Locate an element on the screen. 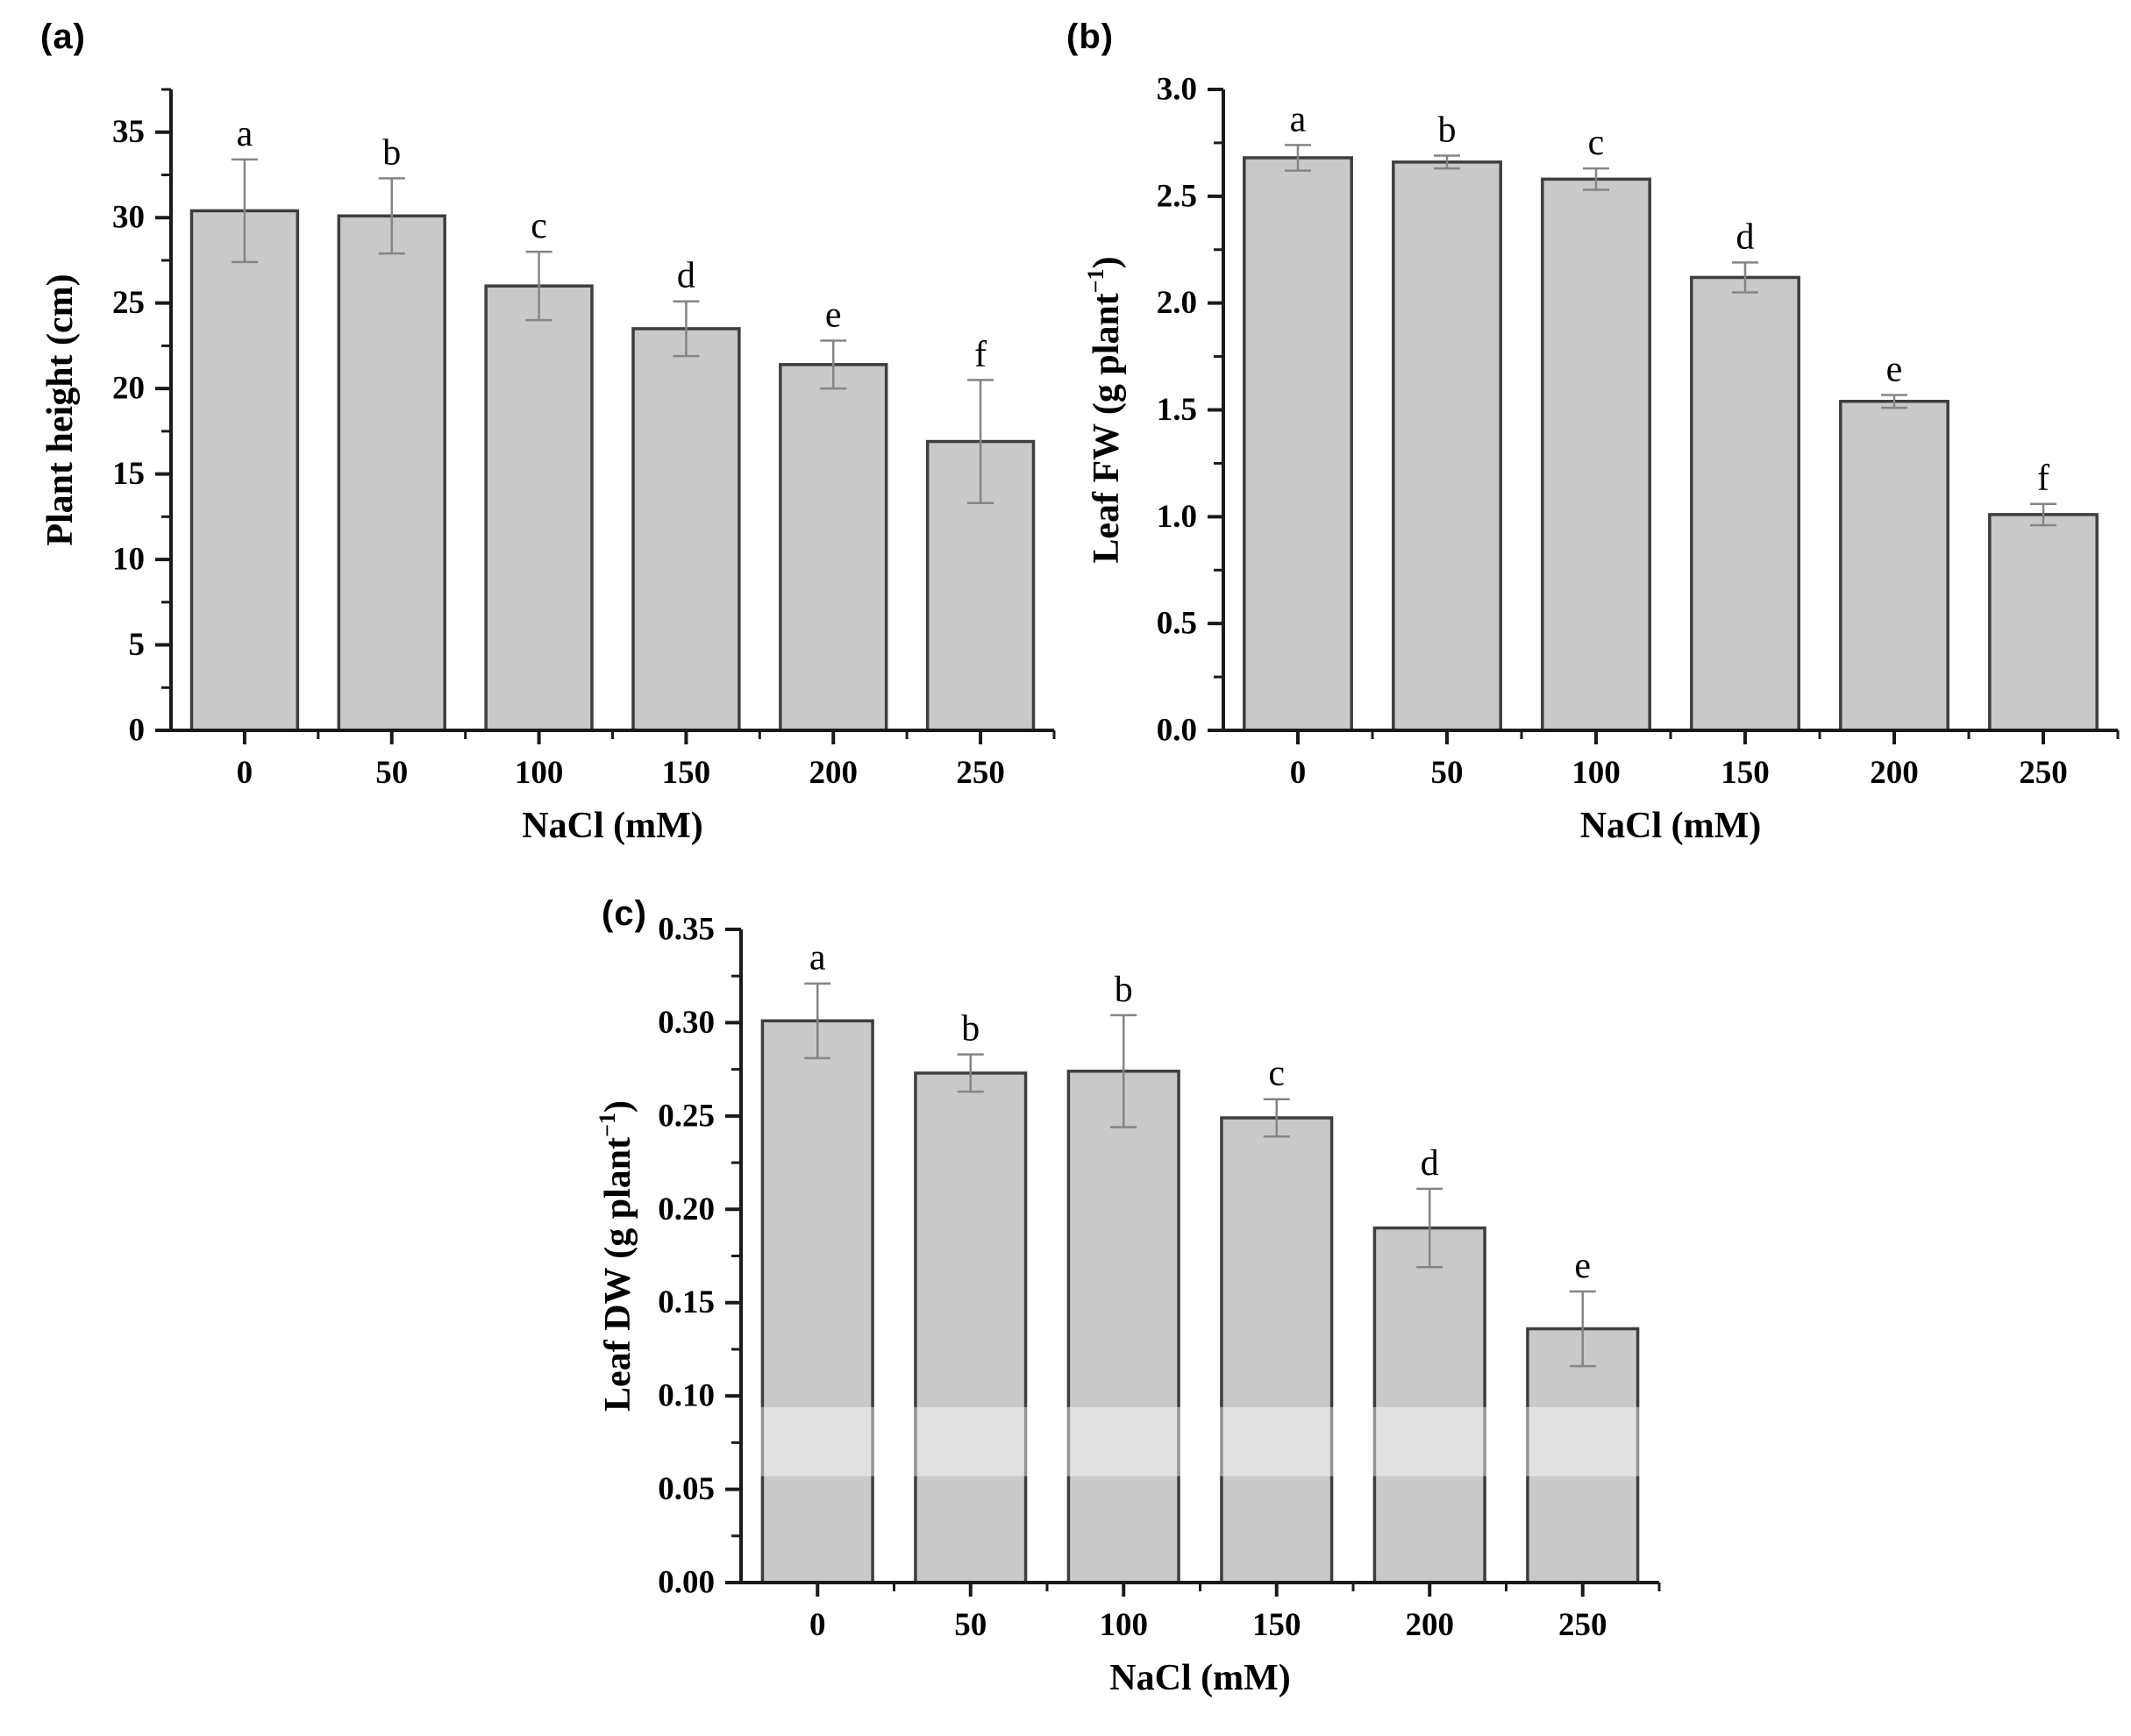 Image resolution: width=2131 pixels, height=1736 pixels. y-tick-label: 0.25 is located at coordinates (686, 1116).